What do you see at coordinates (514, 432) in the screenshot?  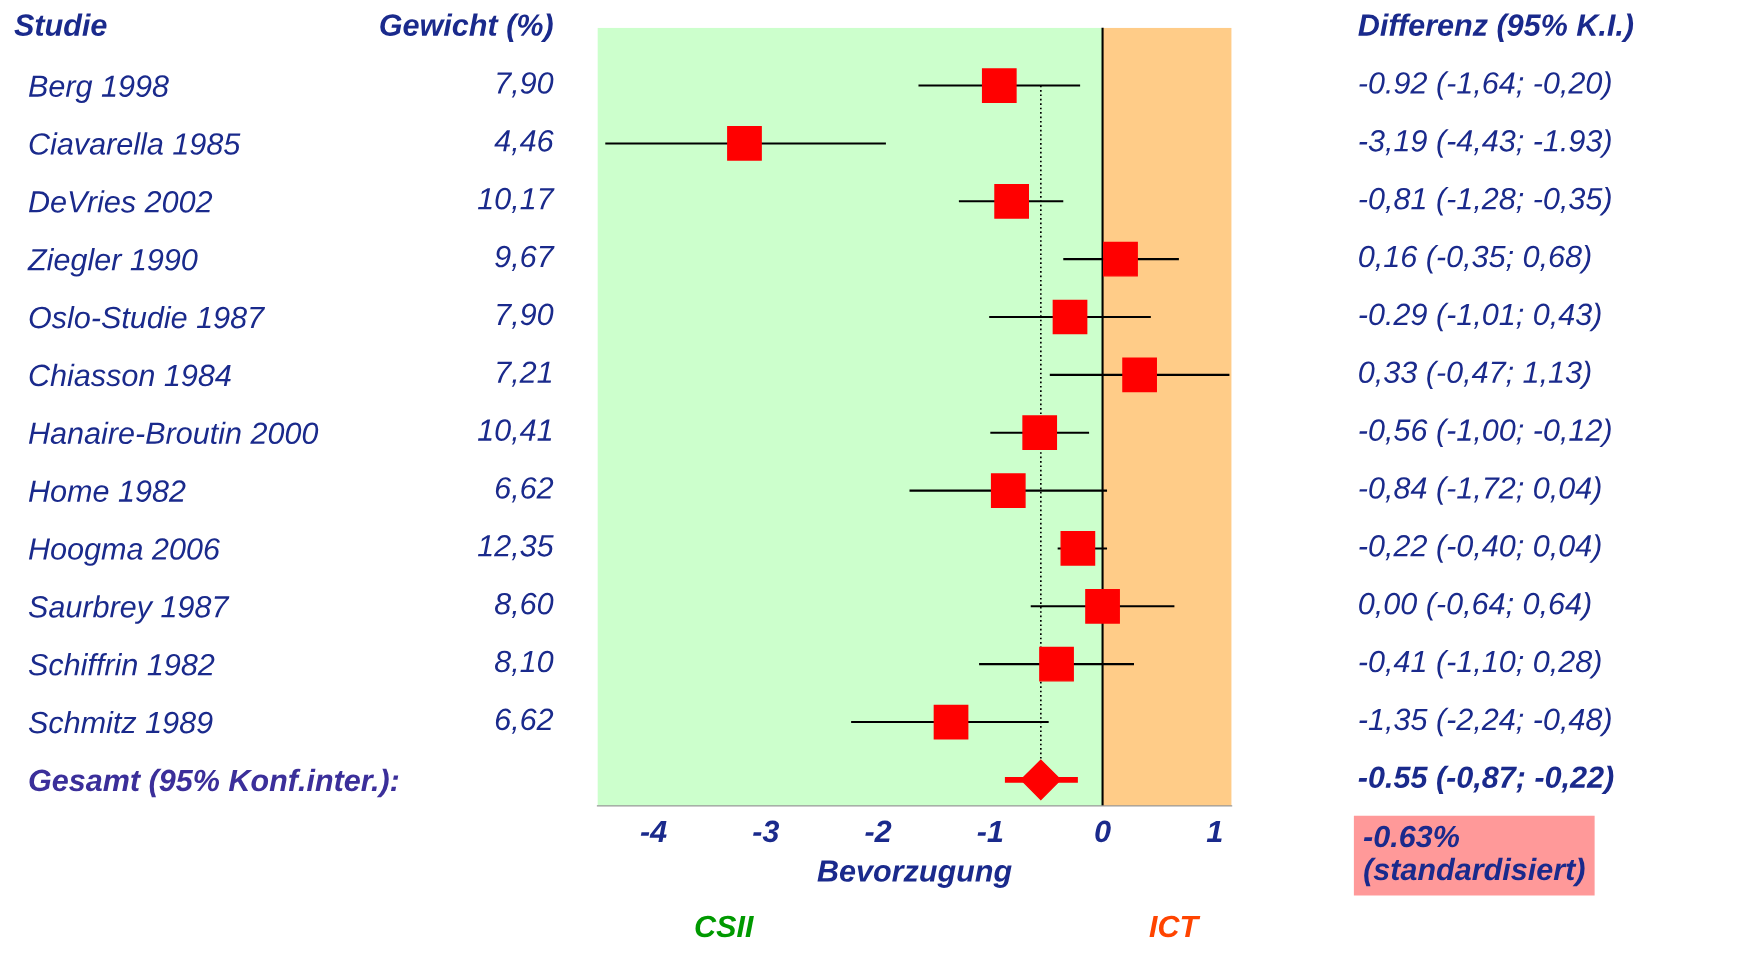 I see `text: 10,41` at bounding box center [514, 432].